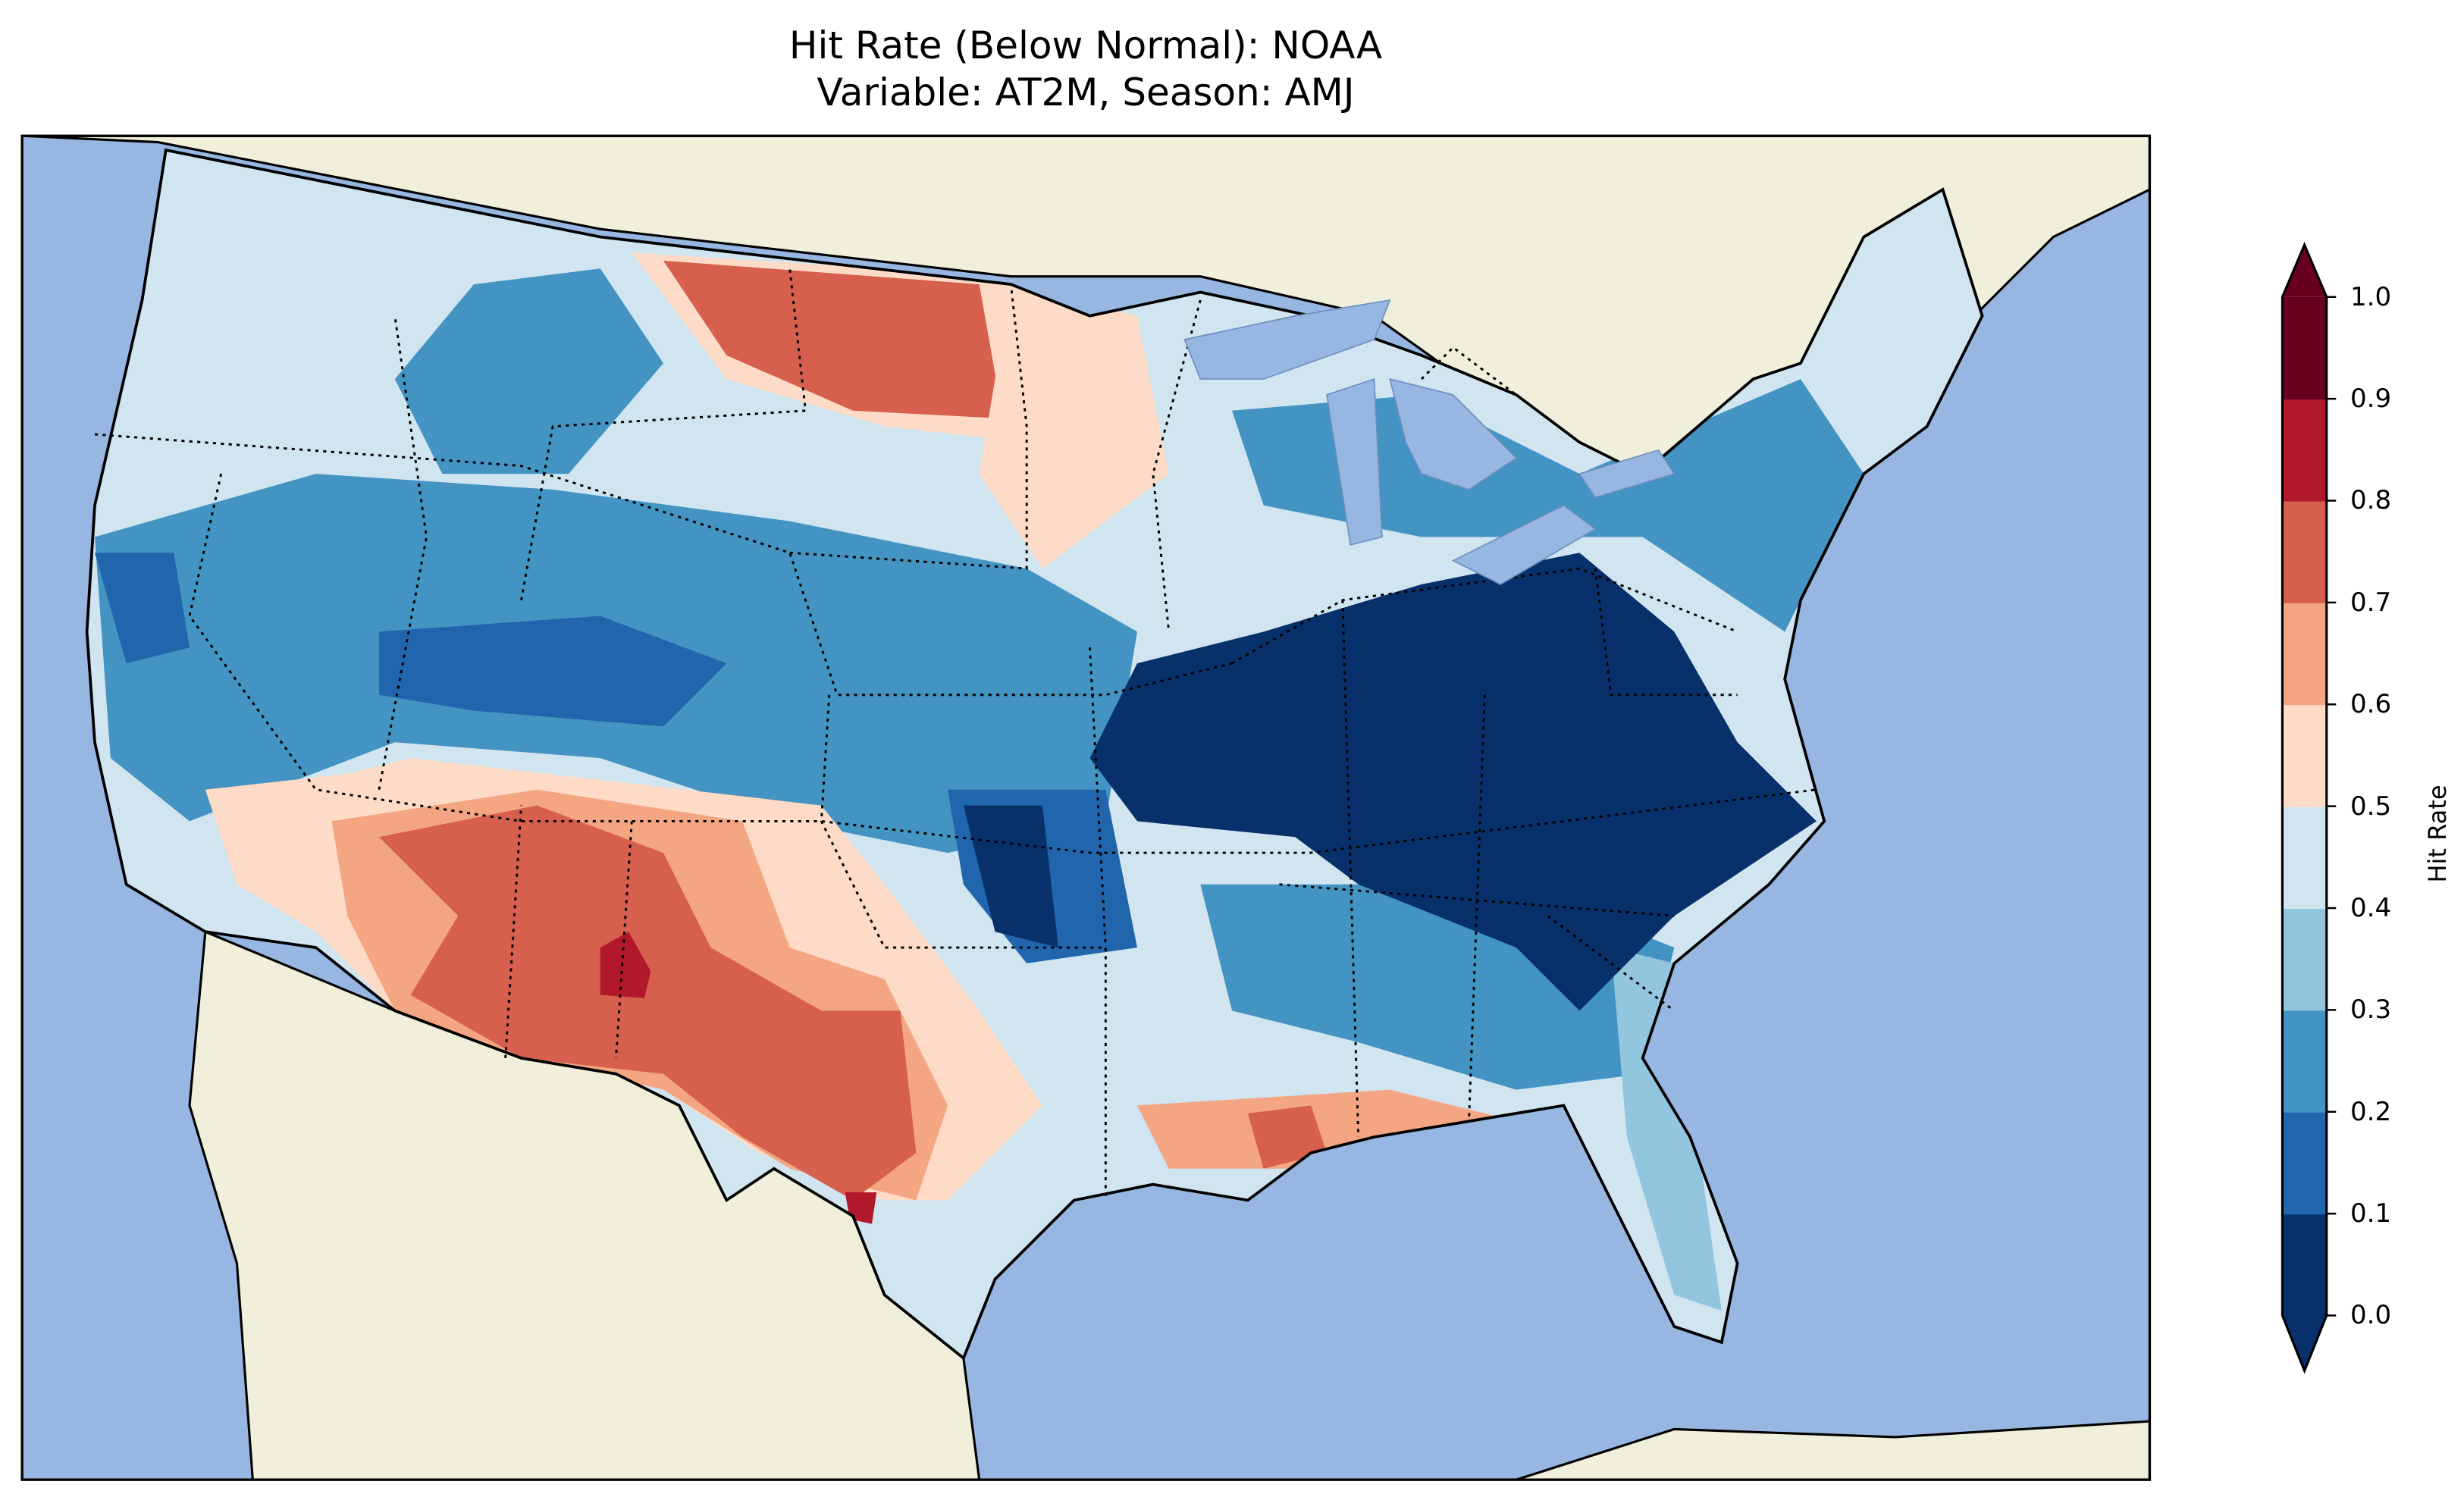  I want to click on colorbar-extend-min, so click(2304, 1343).